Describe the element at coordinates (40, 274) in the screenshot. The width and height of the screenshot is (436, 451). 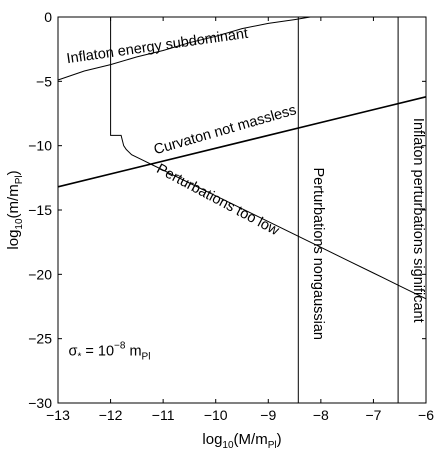
I see `y-tick-label: −20` at that location.